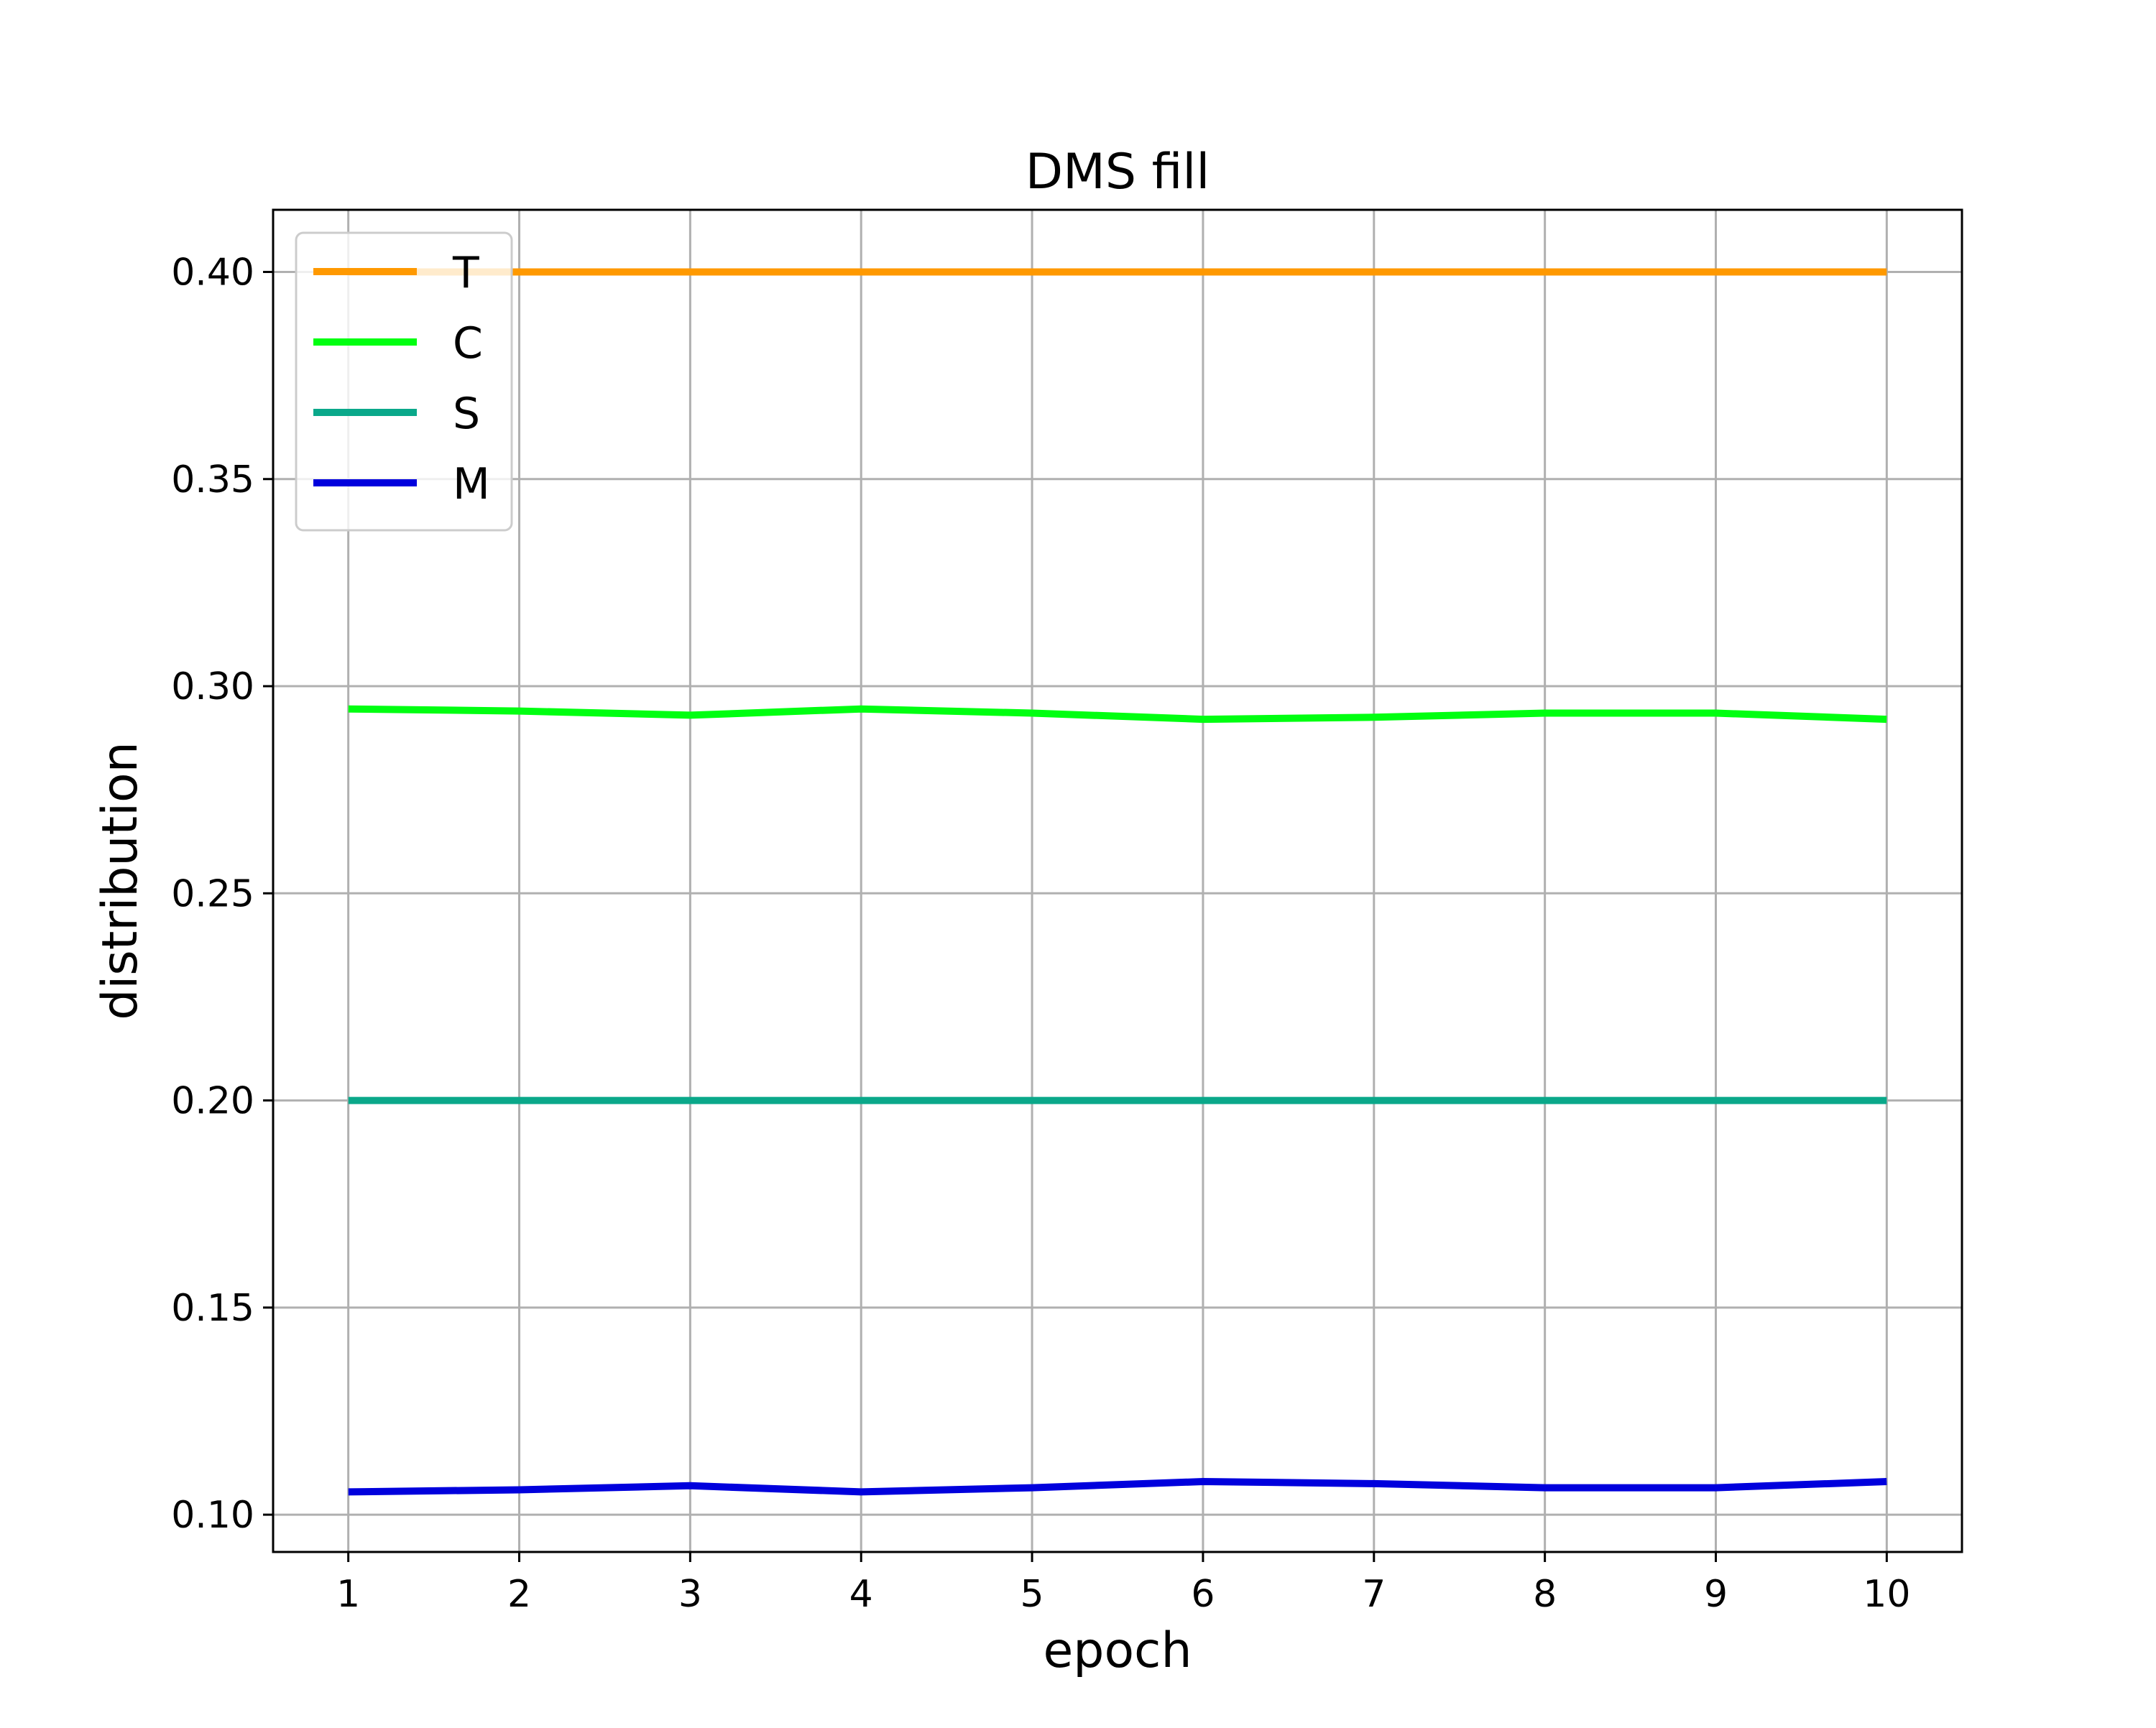  Describe the element at coordinates (213, 1102) in the screenshot. I see `y-tick-label: 0.20` at that location.